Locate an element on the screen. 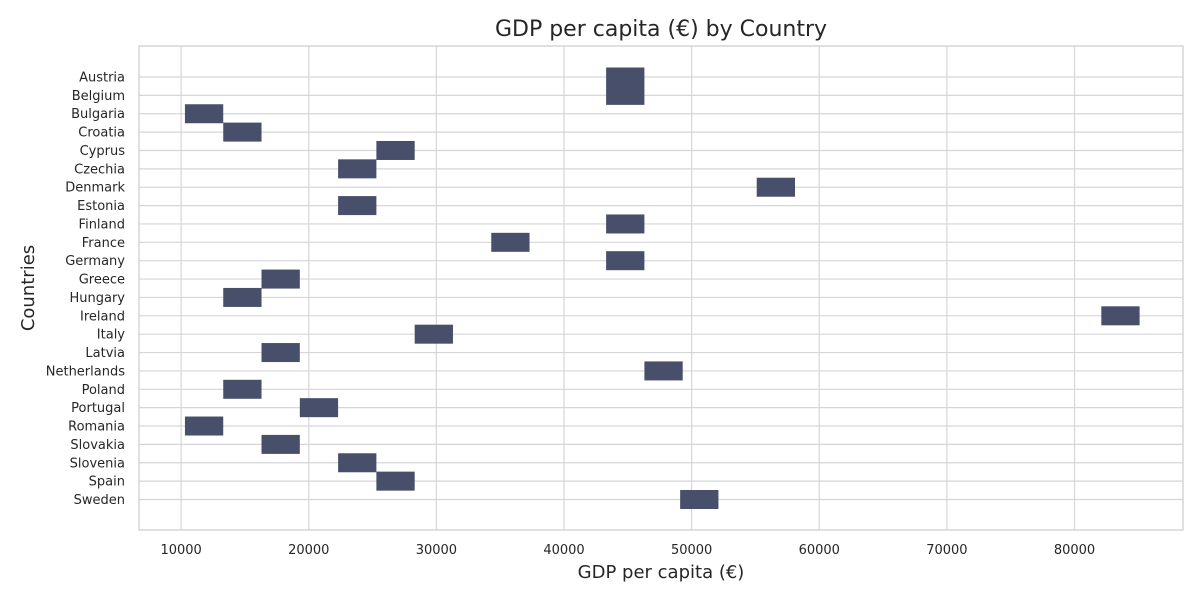  bar-poland is located at coordinates (242, 389).